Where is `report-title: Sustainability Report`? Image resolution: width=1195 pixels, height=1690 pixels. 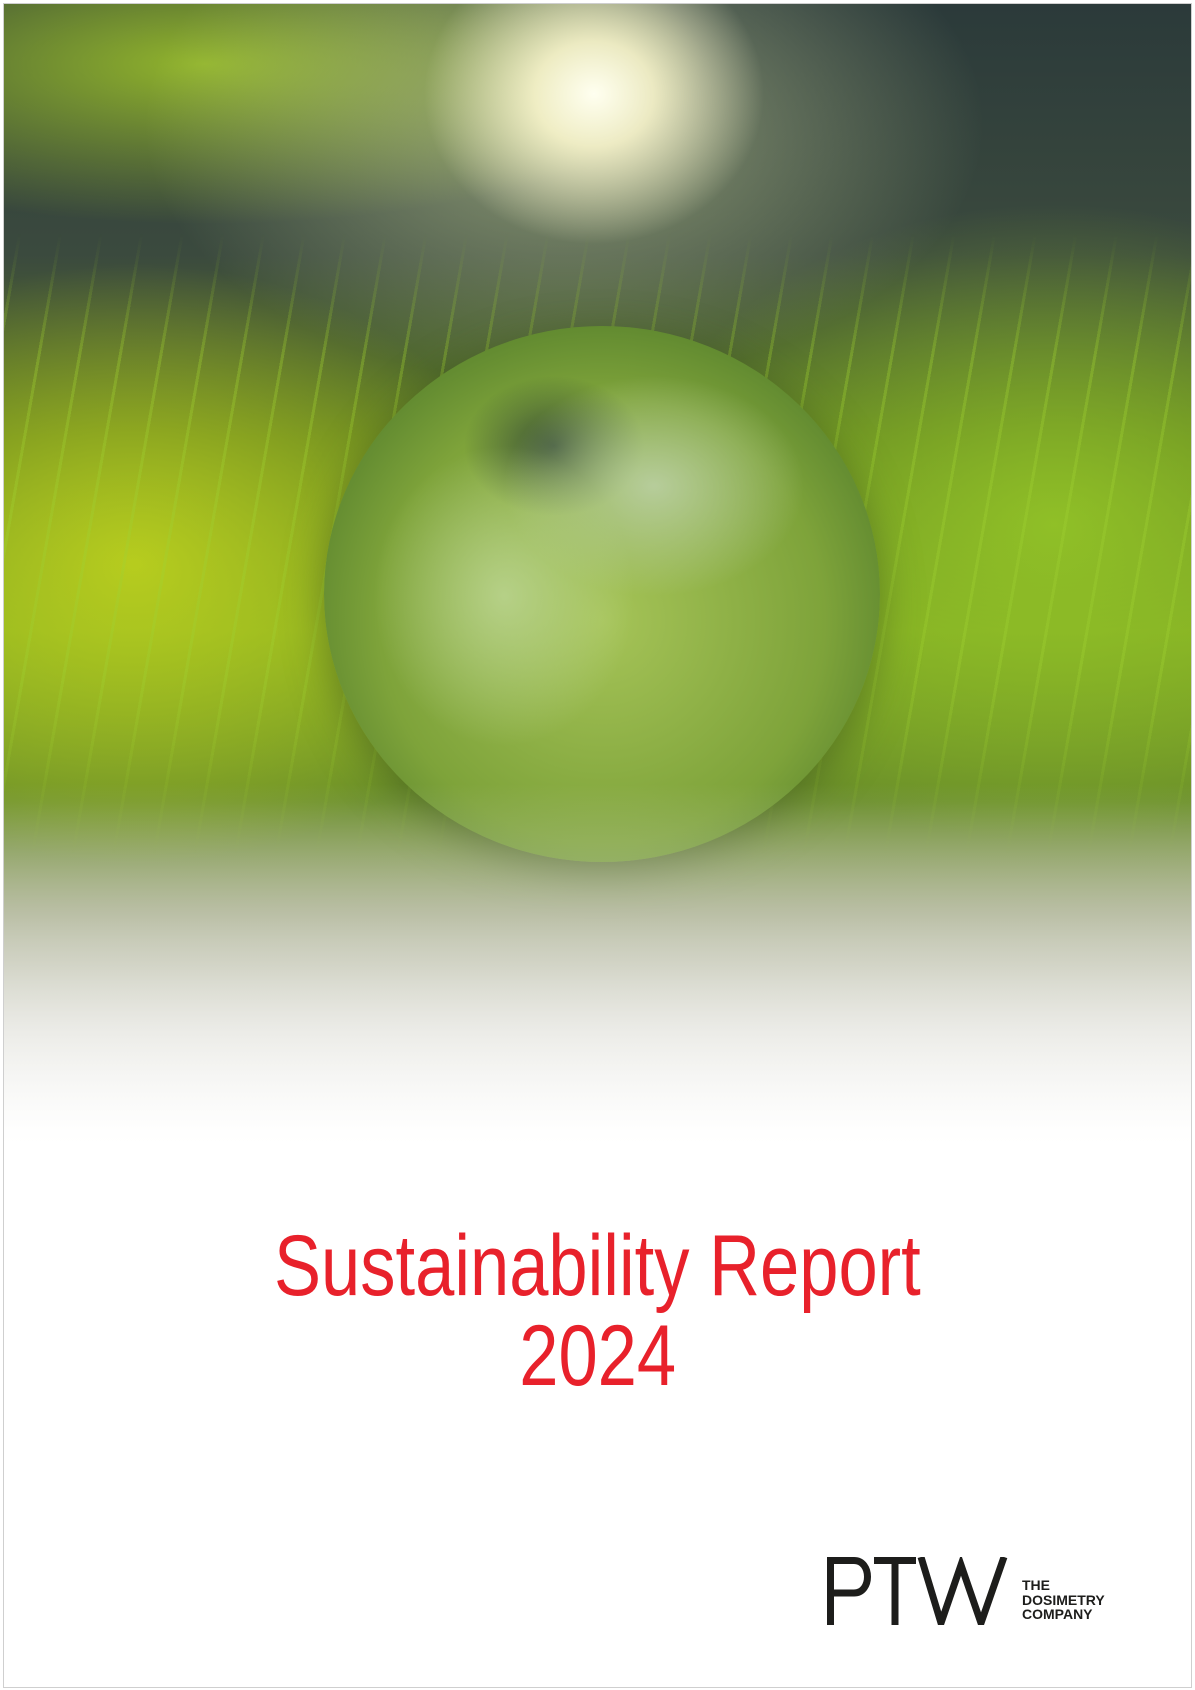 report-title: Sustainability Report is located at coordinates (597, 1266).